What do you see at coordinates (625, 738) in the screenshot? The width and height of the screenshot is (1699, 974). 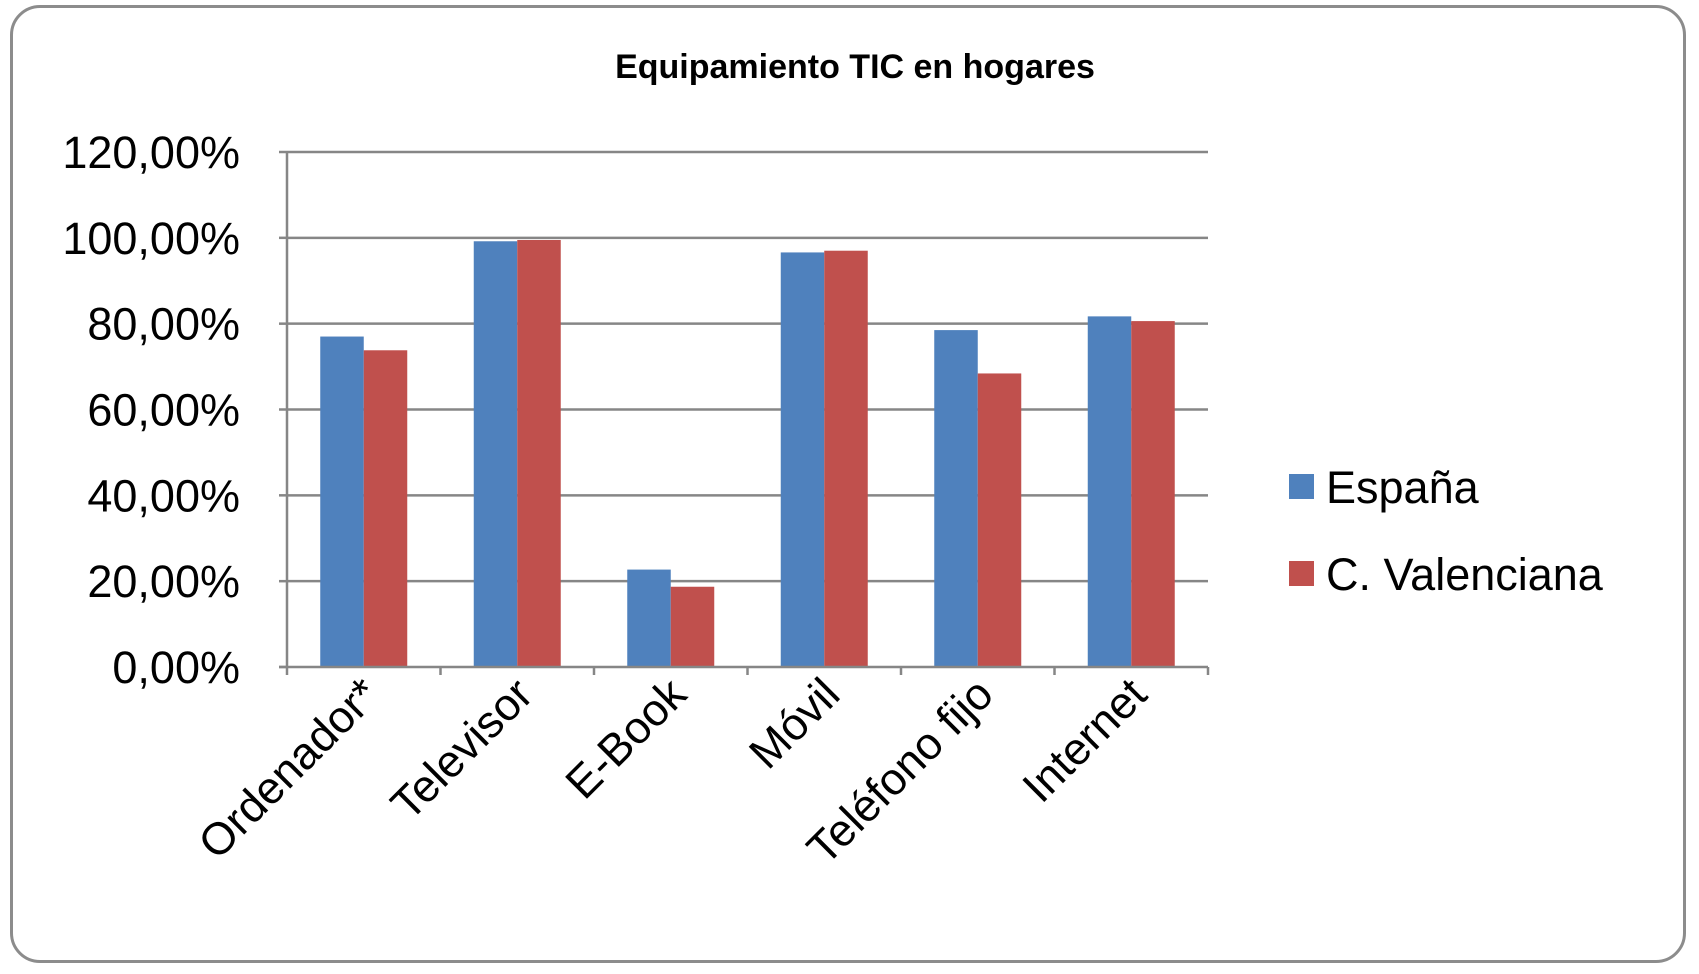 I see `x-tick-label: E-Book` at bounding box center [625, 738].